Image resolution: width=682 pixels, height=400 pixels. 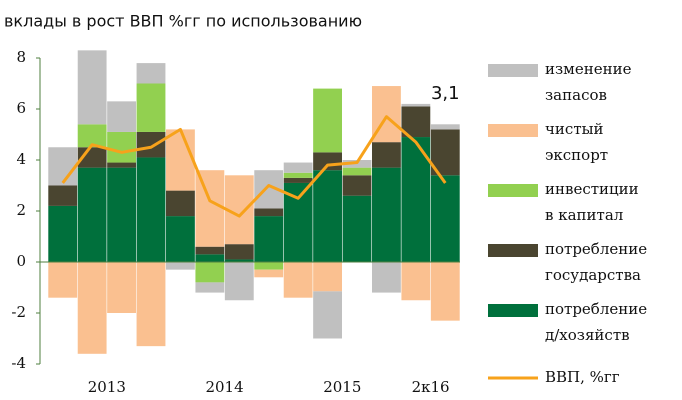 What do you see at coordinates (21, 261) in the screenshot?
I see `y-tick-label: 0` at bounding box center [21, 261].